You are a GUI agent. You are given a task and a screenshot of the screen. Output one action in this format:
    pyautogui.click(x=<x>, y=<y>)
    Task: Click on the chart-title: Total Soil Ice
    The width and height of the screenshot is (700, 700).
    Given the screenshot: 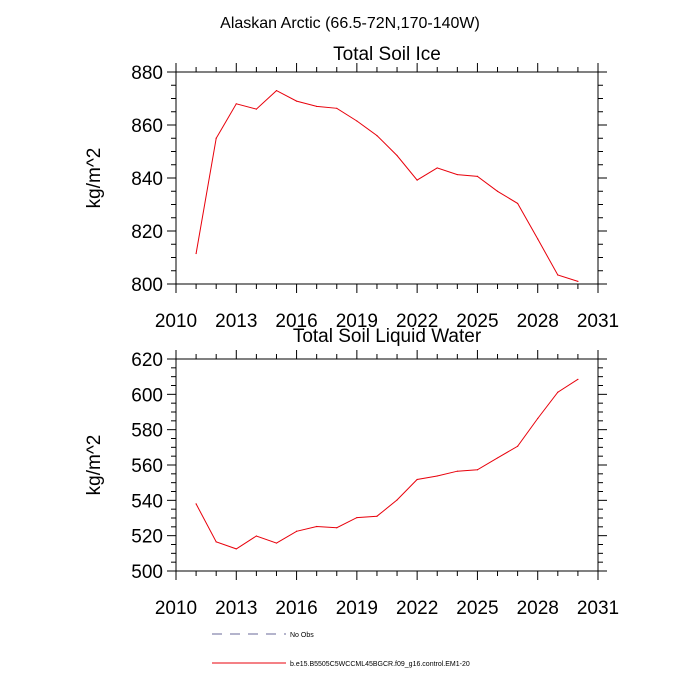 What is the action you would take?
    pyautogui.click(x=387, y=54)
    